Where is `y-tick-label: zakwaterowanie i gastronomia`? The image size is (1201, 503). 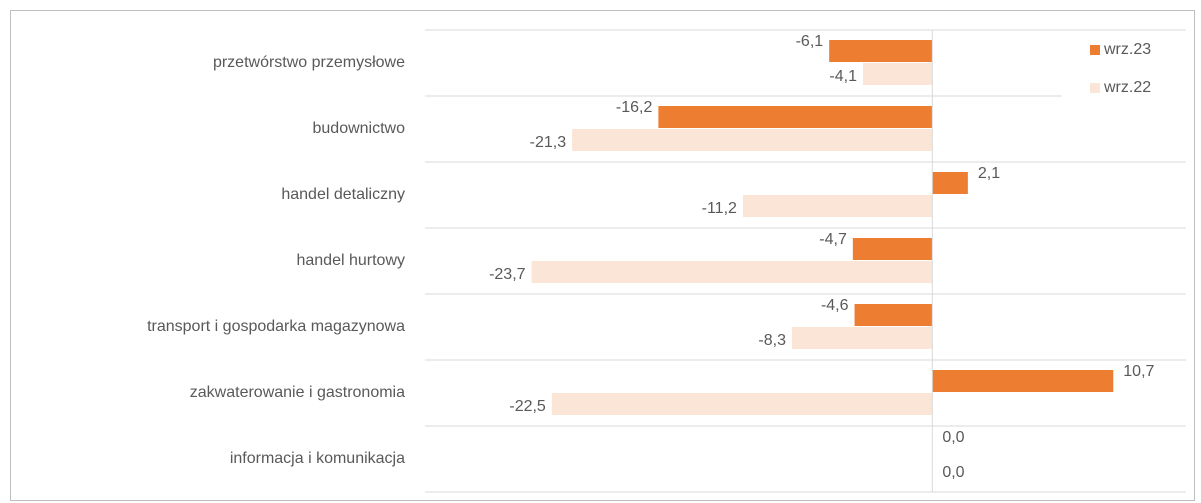
y-tick-label: zakwaterowanie i gastronomia is located at coordinates (297, 392).